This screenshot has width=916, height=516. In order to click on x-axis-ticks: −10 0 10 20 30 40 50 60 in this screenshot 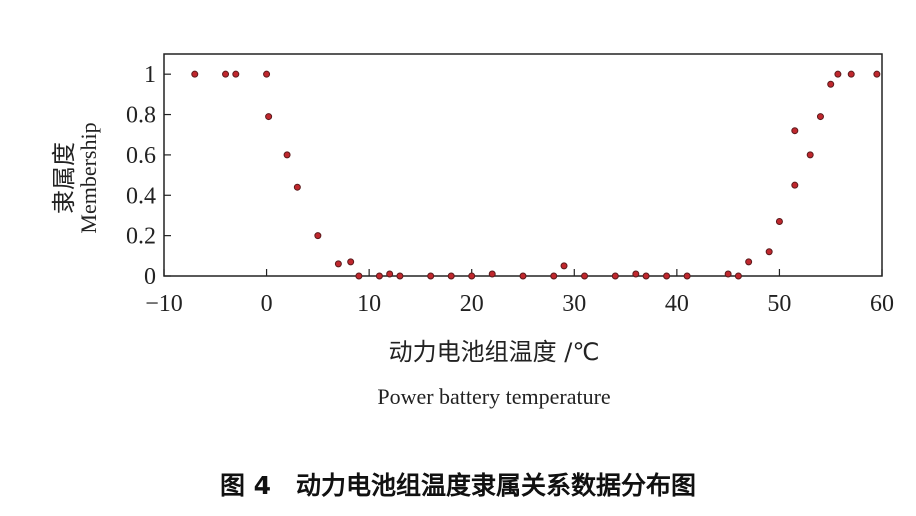, I will do `click(519, 293)`.